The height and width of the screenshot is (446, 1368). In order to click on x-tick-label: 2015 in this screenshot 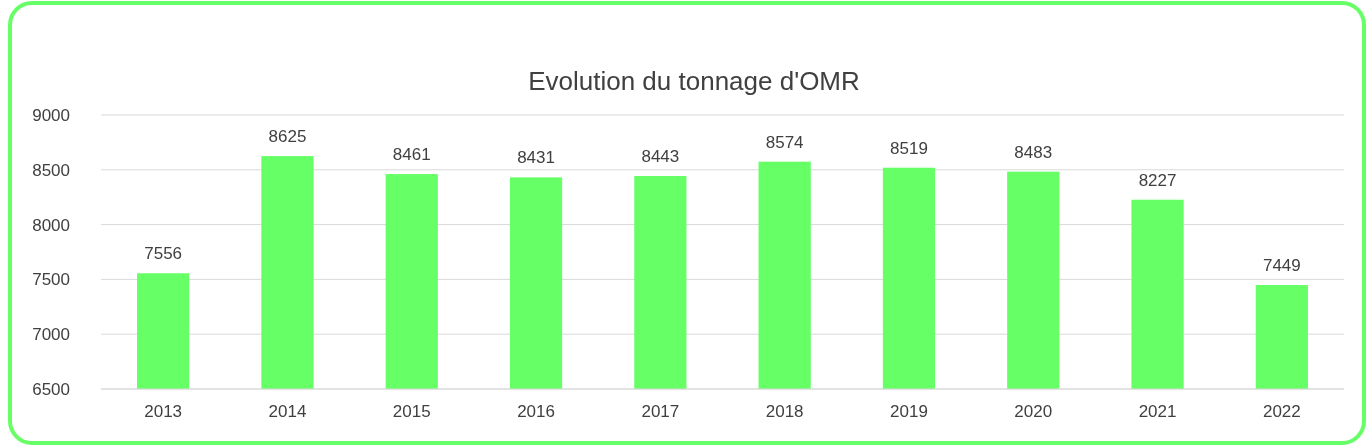, I will do `click(411, 411)`.